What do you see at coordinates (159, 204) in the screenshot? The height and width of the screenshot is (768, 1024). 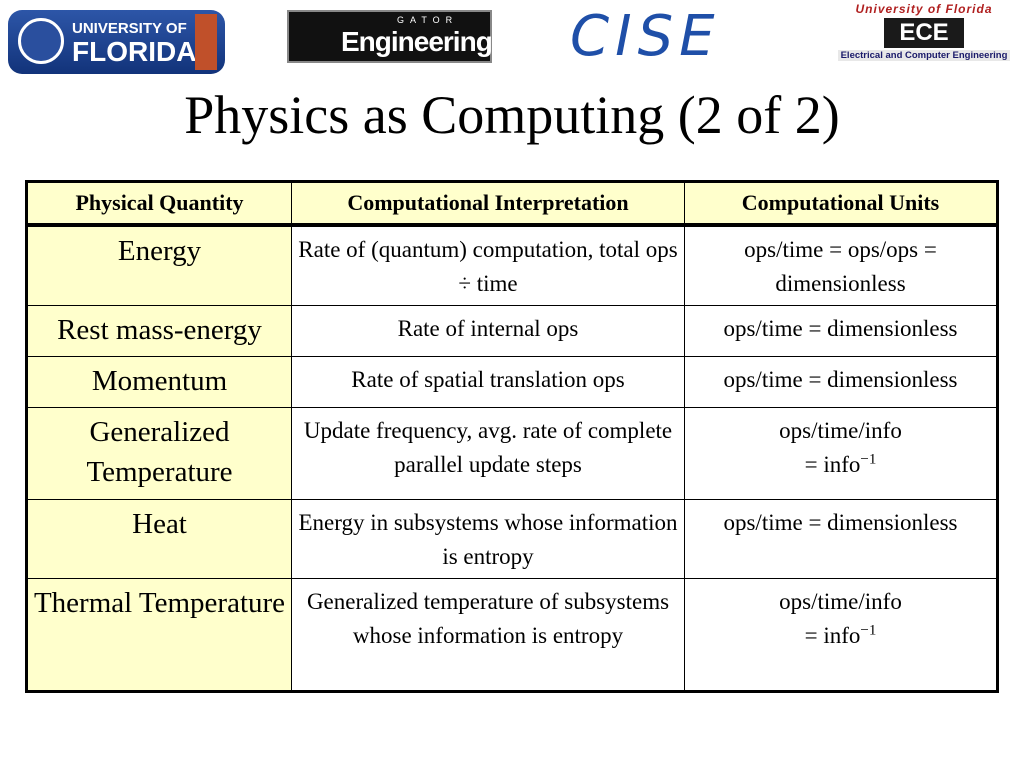 I see `column-header: Physical Quantity` at bounding box center [159, 204].